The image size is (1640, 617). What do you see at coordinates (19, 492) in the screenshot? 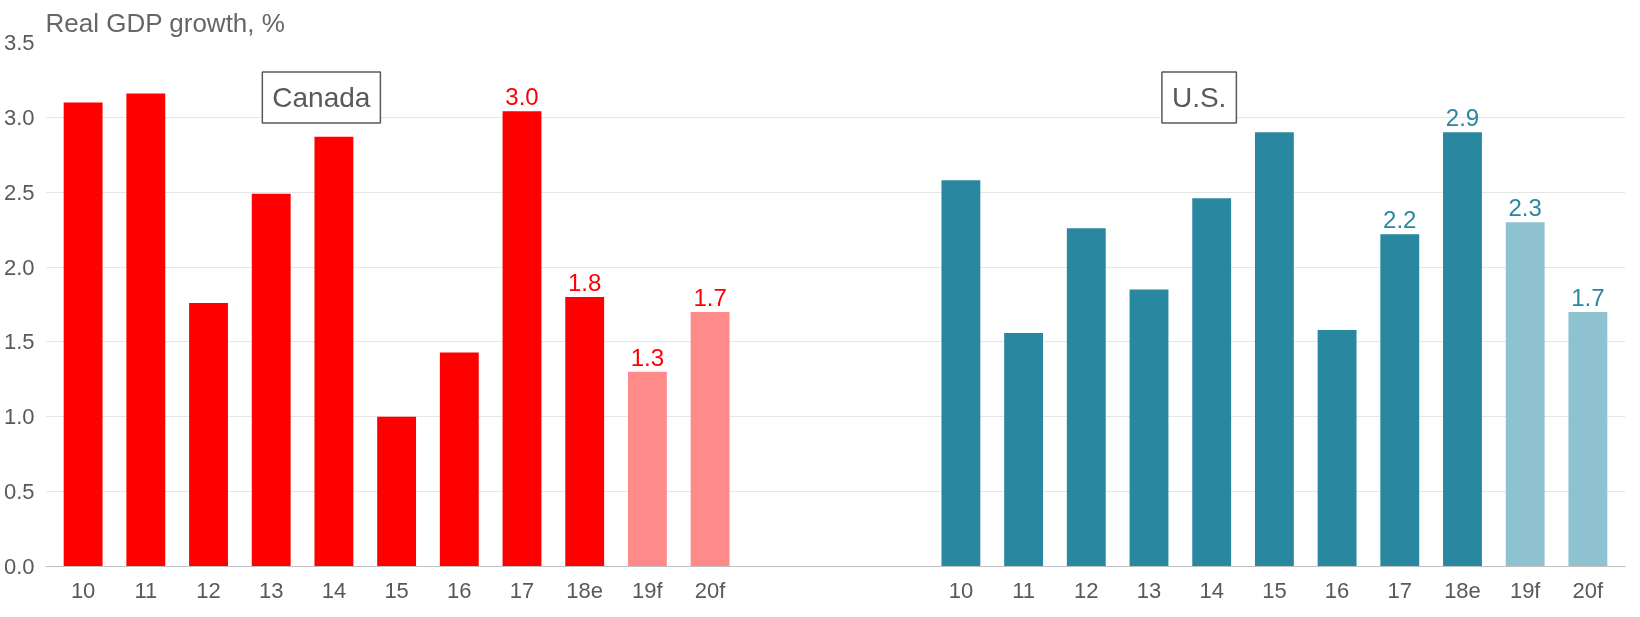
I see `y-tick-label: 0.5` at bounding box center [19, 492].